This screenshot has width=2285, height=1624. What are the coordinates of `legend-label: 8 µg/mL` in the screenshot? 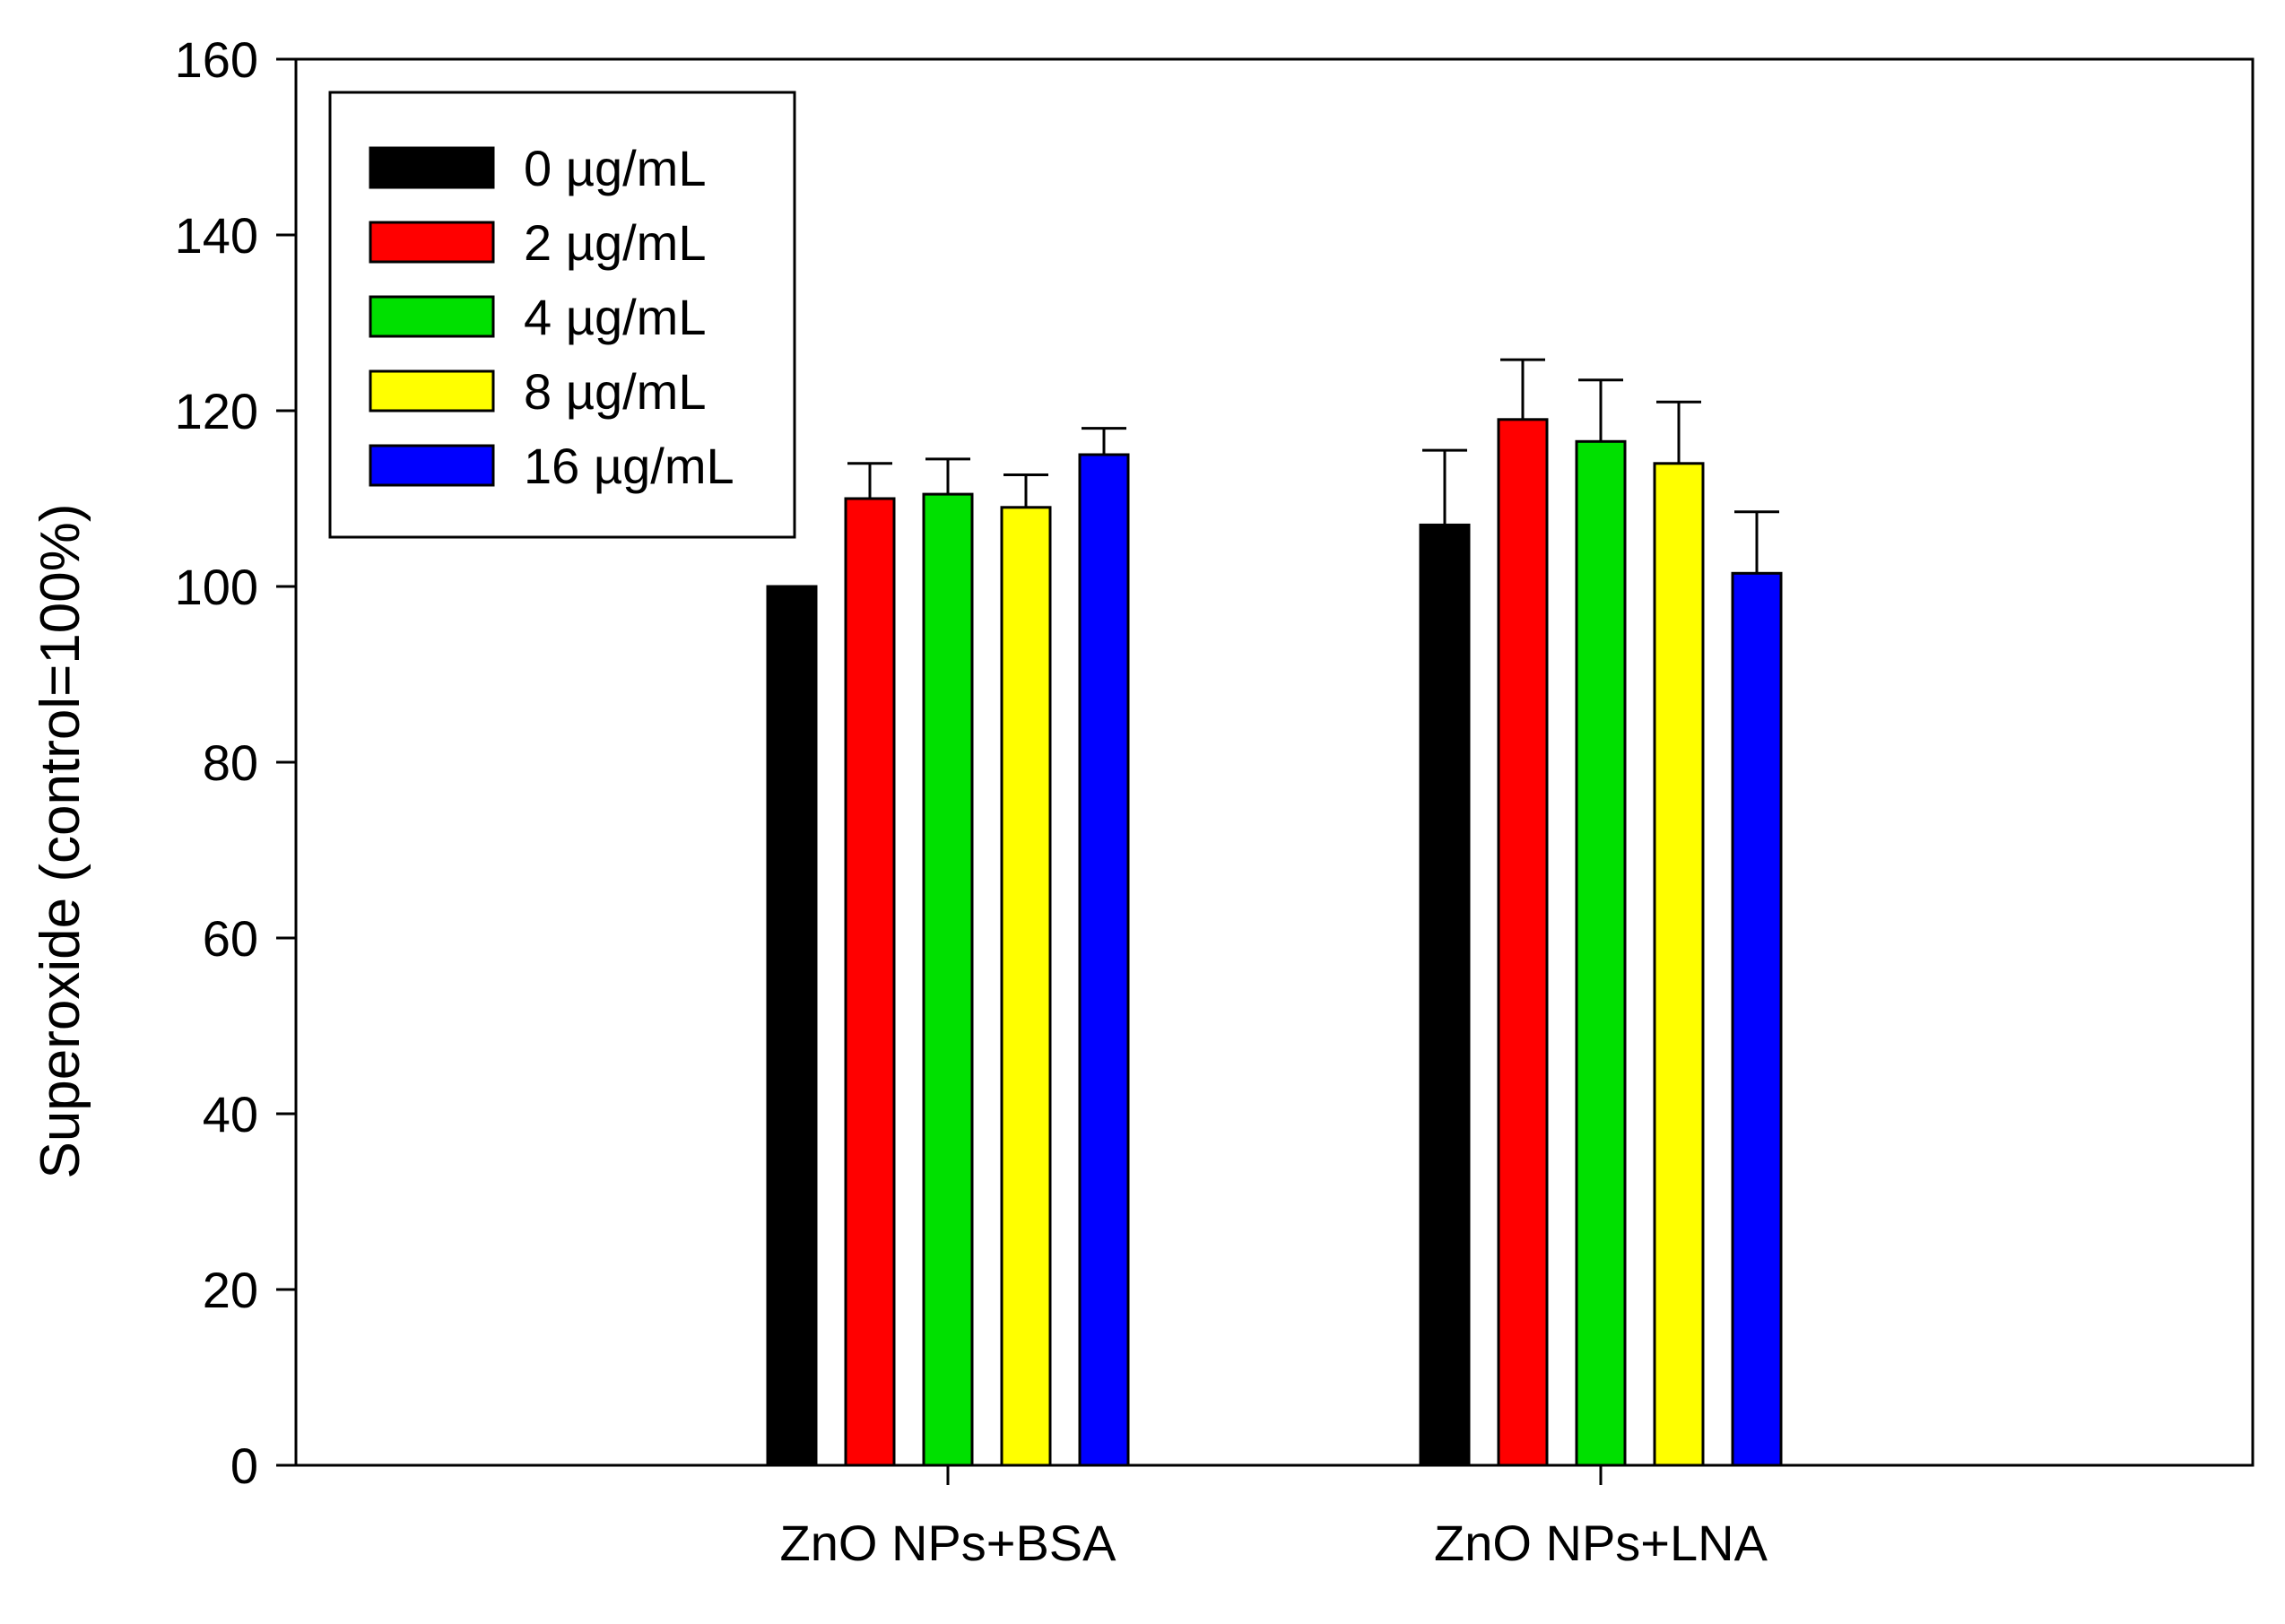 It's located at (615, 391).